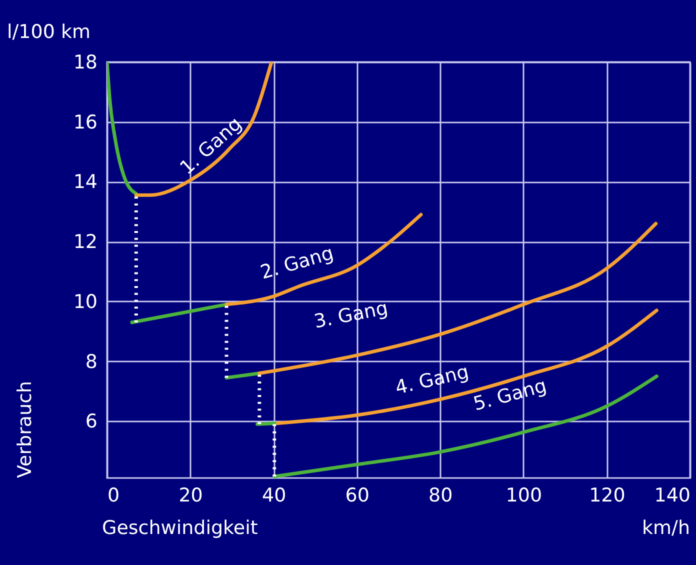 This screenshot has width=696, height=565. Describe the element at coordinates (91, 421) in the screenshot. I see `y-tick-label: 6` at that location.